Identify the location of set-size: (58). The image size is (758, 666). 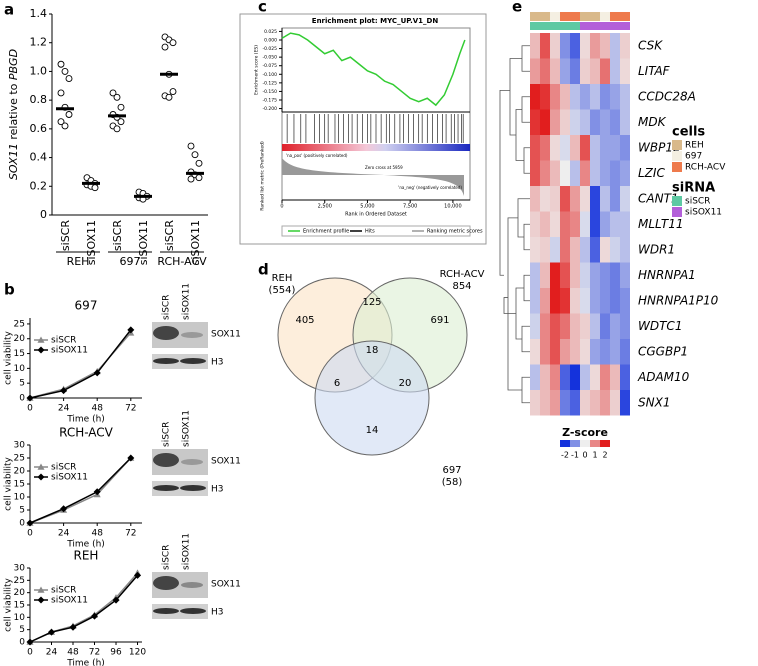
(452, 482).